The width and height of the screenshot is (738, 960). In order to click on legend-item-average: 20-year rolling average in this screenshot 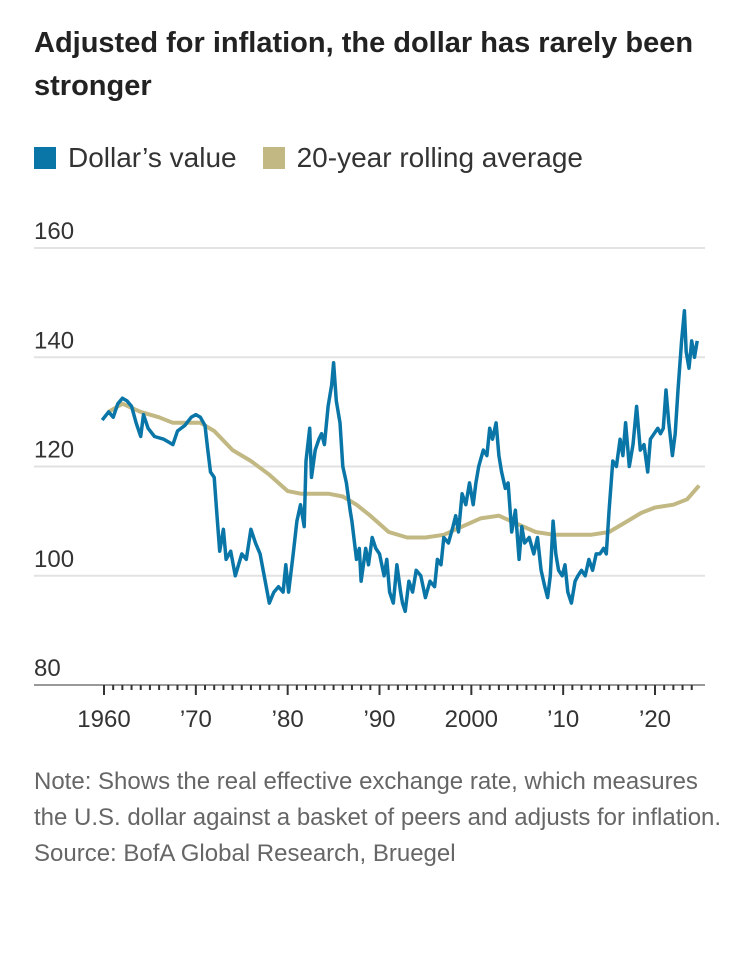, I will do `click(422, 158)`.